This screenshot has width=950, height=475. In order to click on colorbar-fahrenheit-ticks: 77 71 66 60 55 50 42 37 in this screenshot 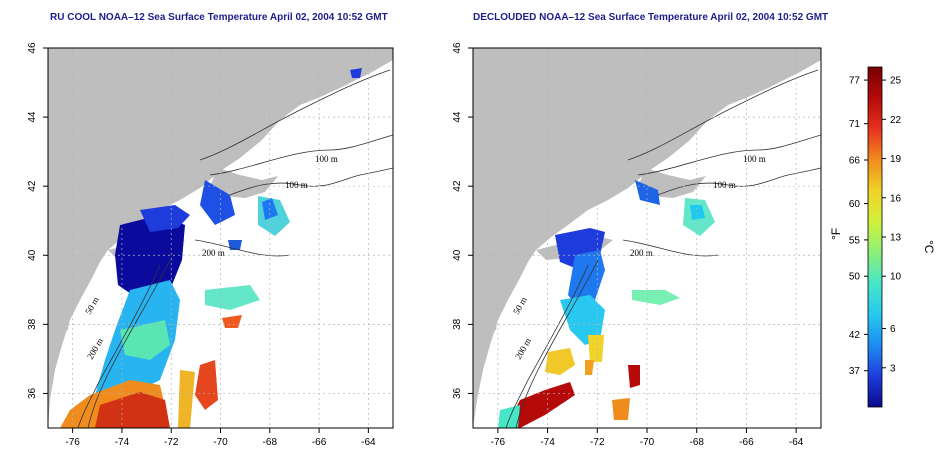, I will do `click(858, 226)`.